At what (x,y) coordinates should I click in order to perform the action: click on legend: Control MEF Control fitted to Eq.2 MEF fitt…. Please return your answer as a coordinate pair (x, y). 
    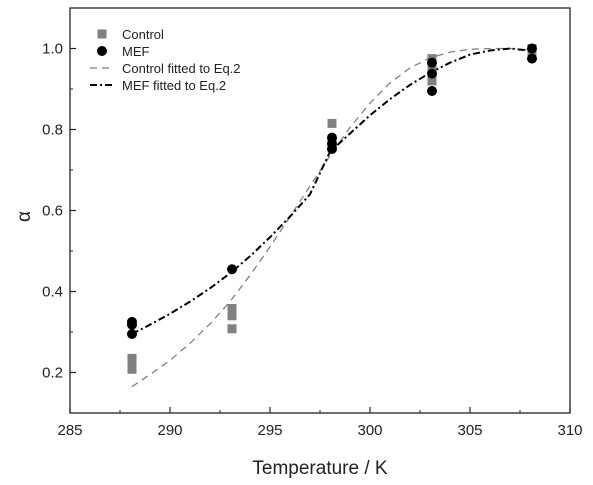
    Looking at the image, I should click on (165, 60).